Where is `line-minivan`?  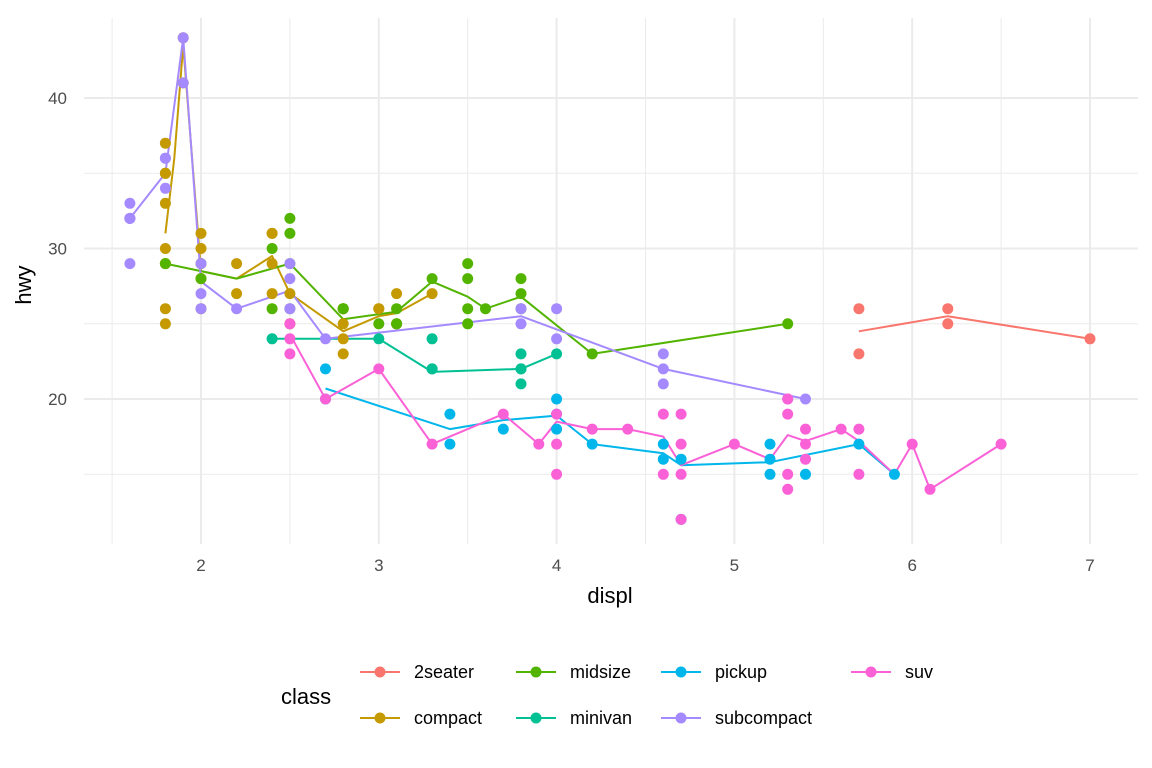
line-minivan is located at coordinates (414, 355).